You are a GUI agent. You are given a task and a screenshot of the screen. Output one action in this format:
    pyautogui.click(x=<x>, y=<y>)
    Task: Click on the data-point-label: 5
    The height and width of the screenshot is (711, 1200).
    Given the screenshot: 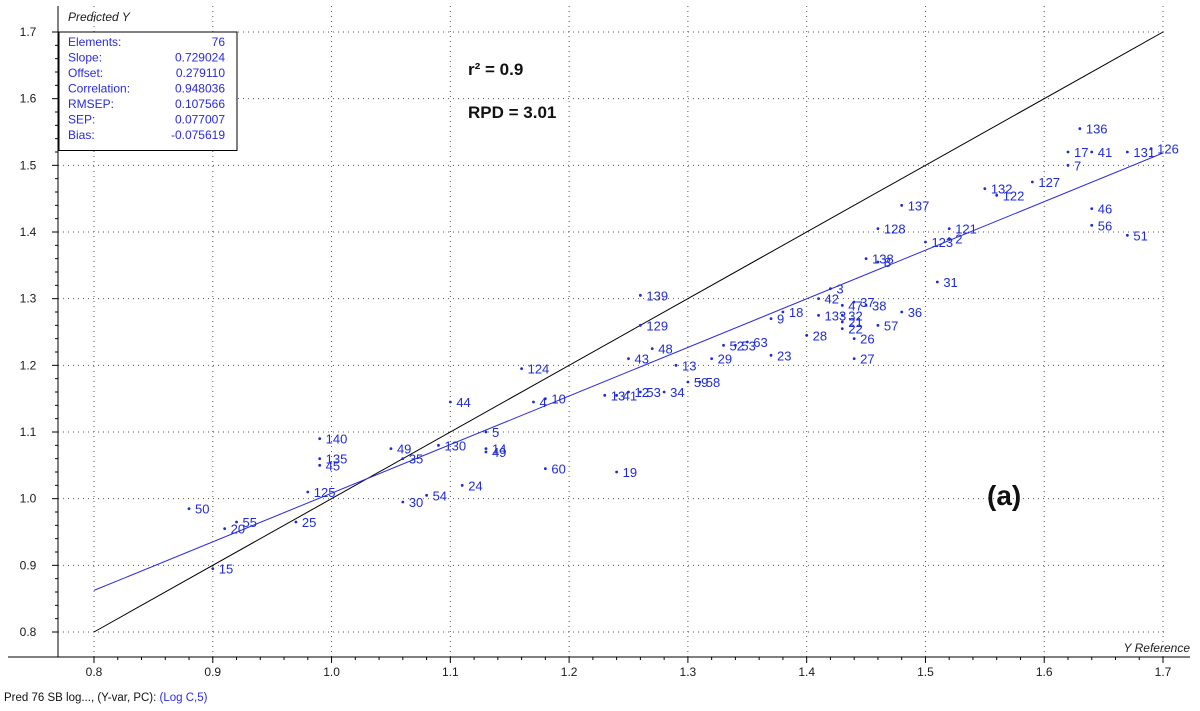 What is the action you would take?
    pyautogui.click(x=495, y=432)
    